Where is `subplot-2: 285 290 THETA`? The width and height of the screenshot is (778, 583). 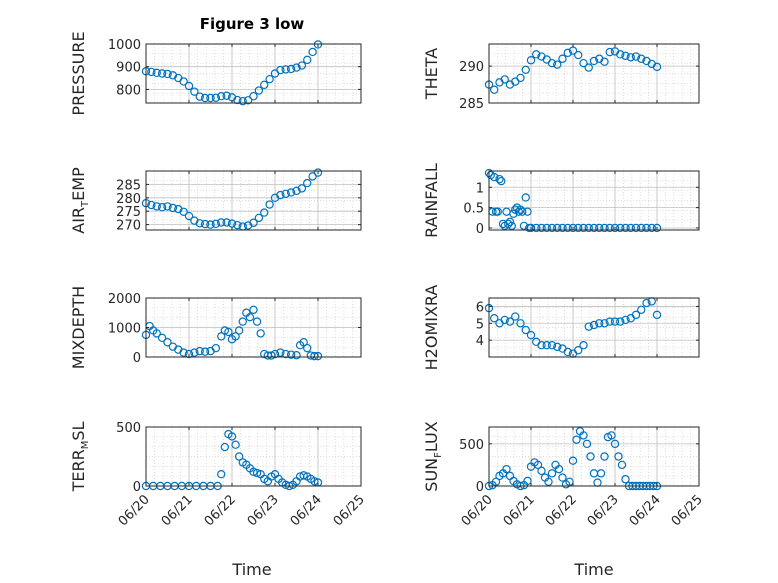
subplot-2: 285 290 THETA is located at coordinates (561, 77).